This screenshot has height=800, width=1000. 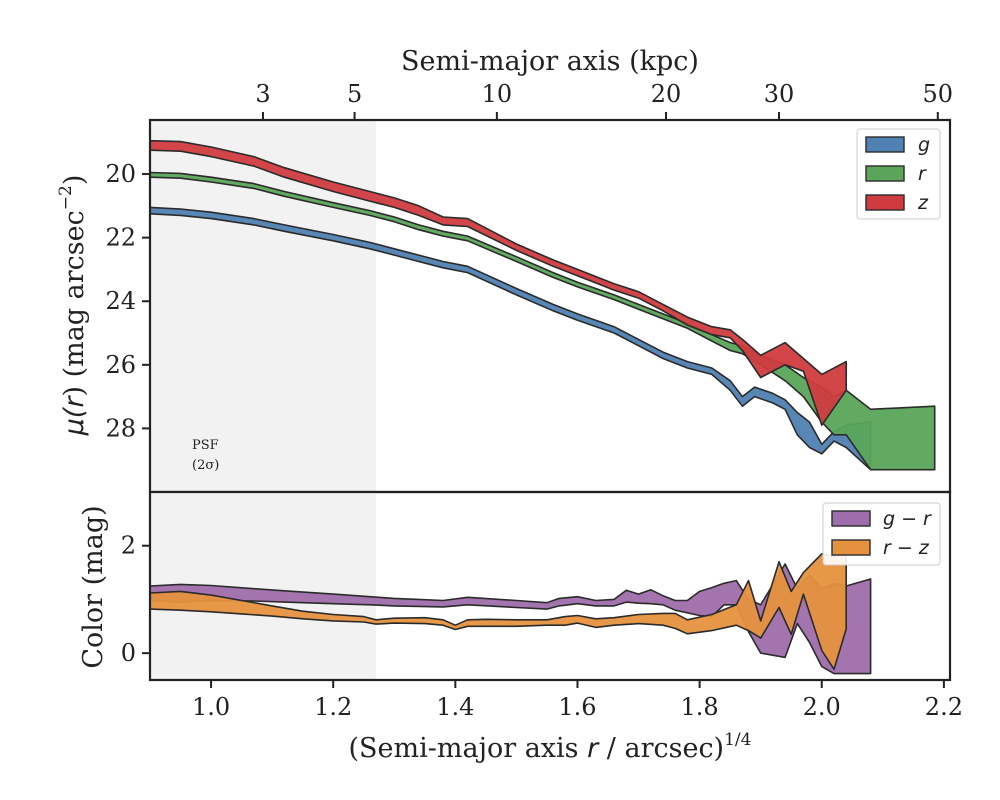 I want to click on legend-colors: g − r r − z, so click(x=881, y=534).